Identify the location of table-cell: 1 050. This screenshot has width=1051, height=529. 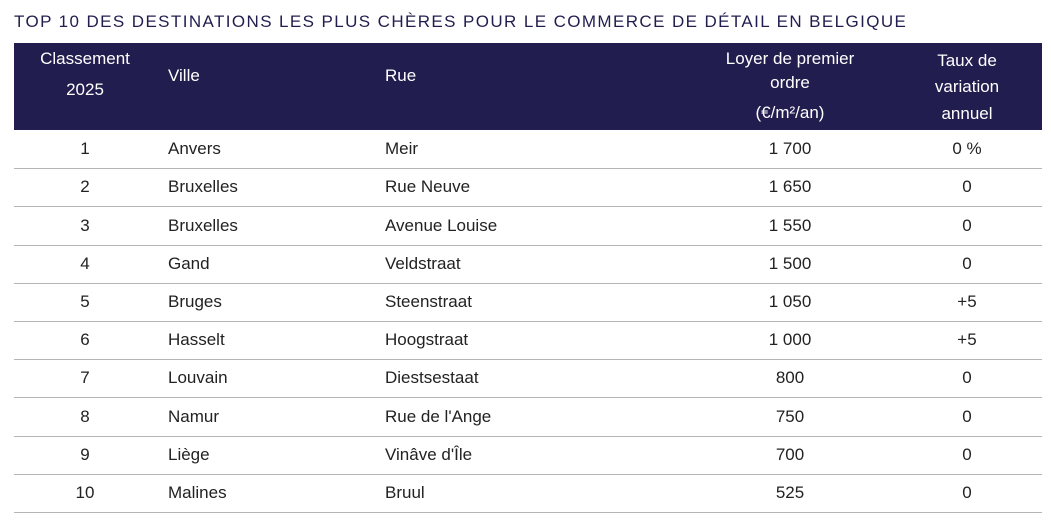
(790, 301).